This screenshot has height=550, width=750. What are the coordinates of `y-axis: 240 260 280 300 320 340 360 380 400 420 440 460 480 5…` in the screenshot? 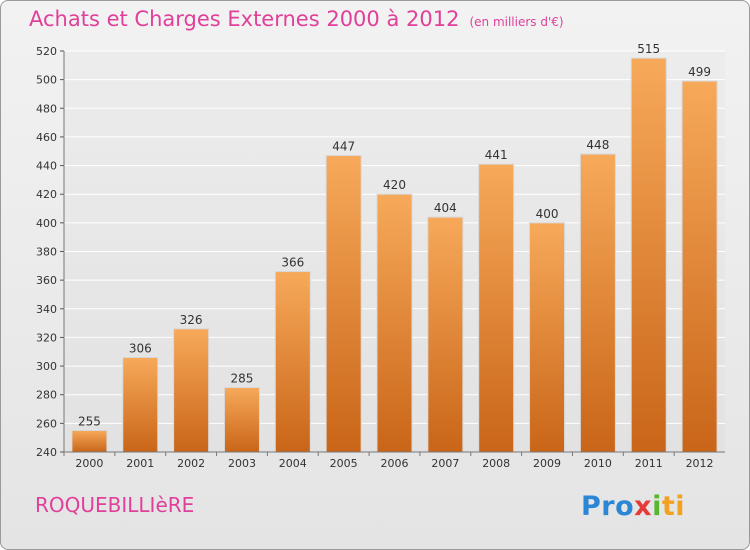 It's located at (50, 252).